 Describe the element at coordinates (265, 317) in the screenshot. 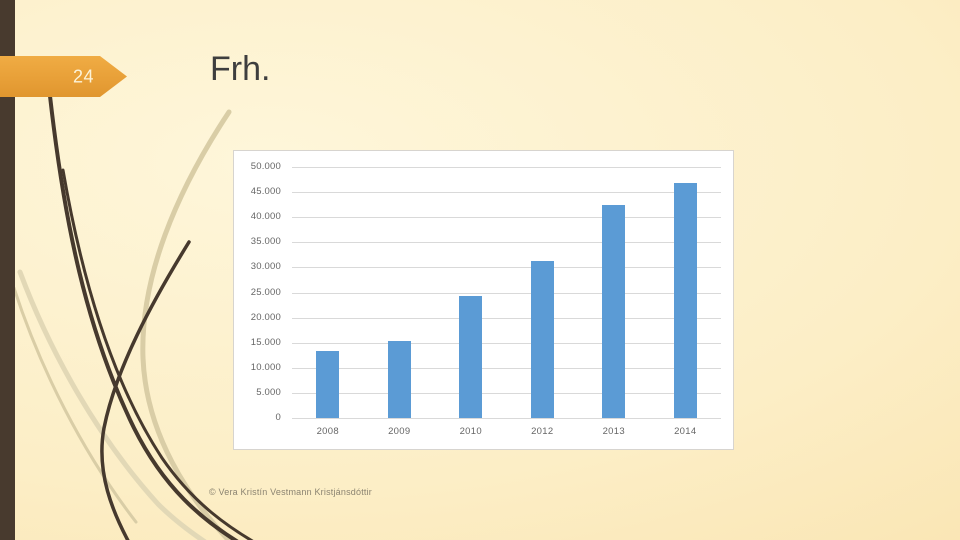

I see `y-axis-tick-label: 20.000` at that location.